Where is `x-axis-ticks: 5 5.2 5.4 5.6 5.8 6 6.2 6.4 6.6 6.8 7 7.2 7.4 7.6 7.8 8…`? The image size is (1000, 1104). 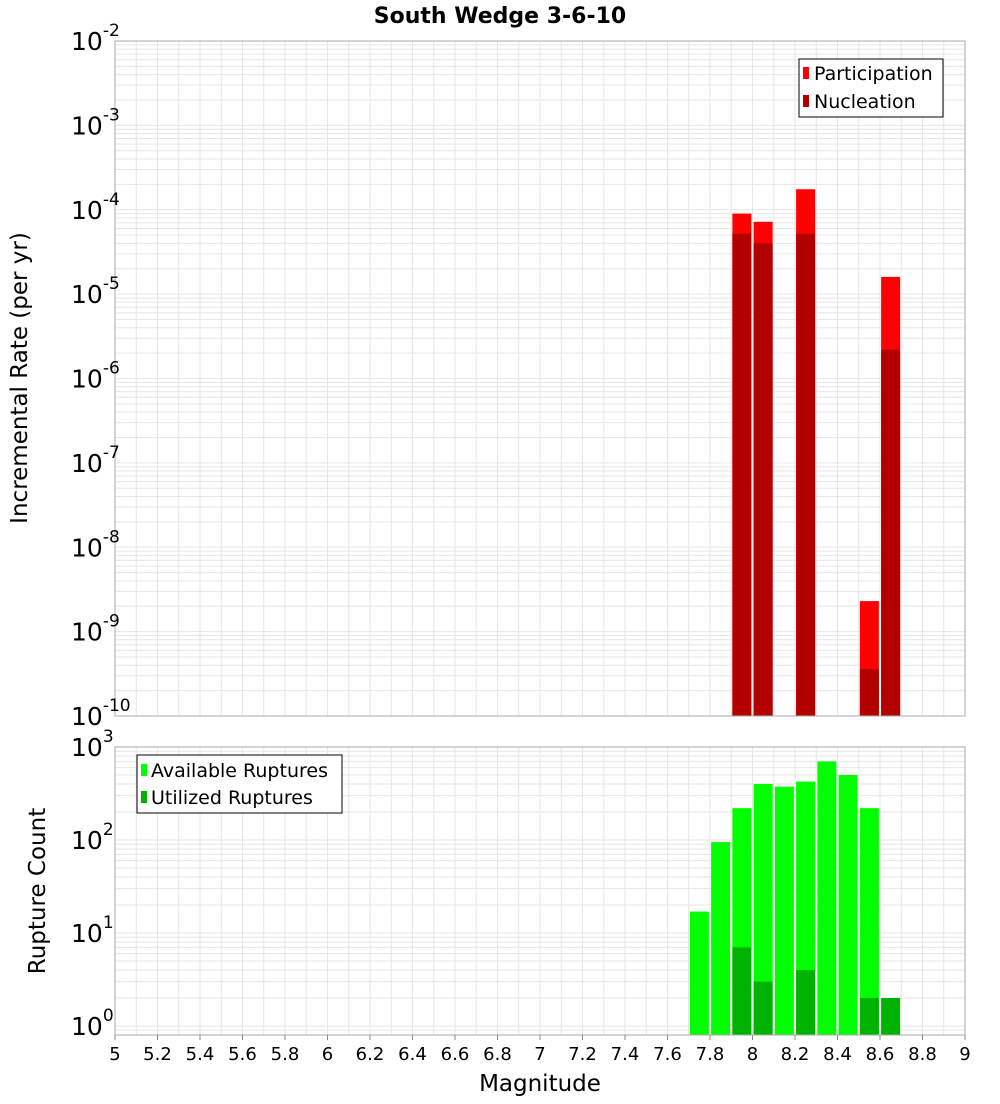
x-axis-ticks: 5 5.2 5.4 5.6 5.8 6 6.2 6.4 6.6 6.8 7 7.2 7.4 7.6 7.8 8… is located at coordinates (540, 1050).